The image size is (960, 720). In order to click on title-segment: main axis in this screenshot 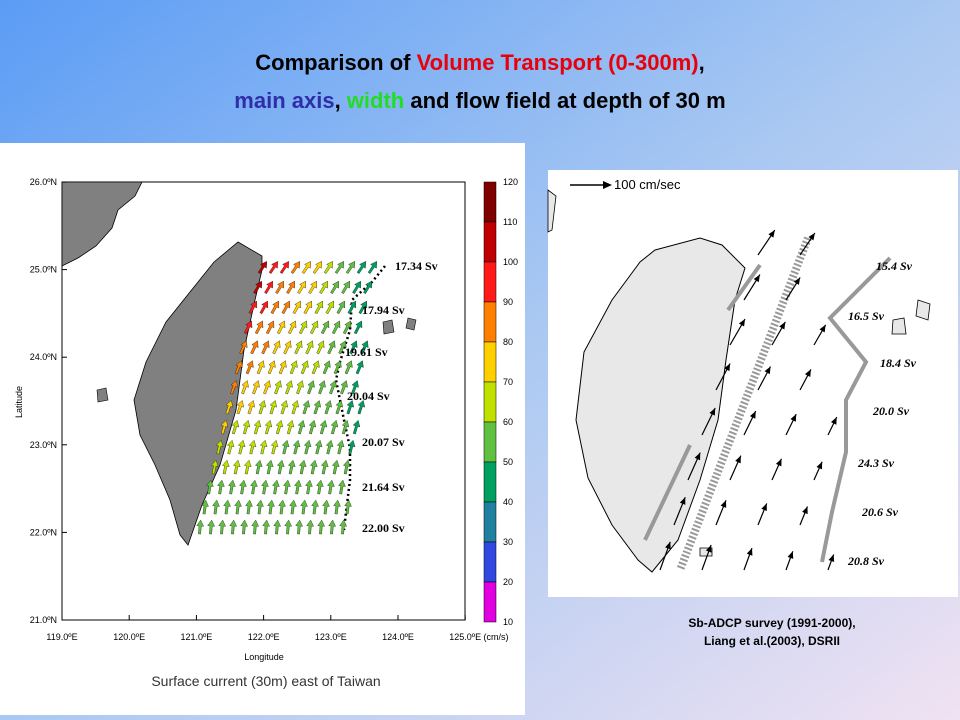, I will do `click(284, 100)`.